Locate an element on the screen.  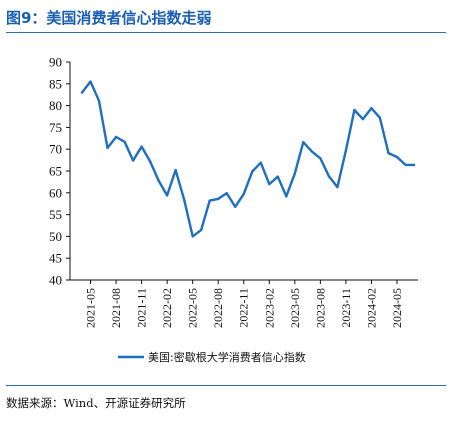
x-tick-label: 2023-02 is located at coordinates (269, 308).